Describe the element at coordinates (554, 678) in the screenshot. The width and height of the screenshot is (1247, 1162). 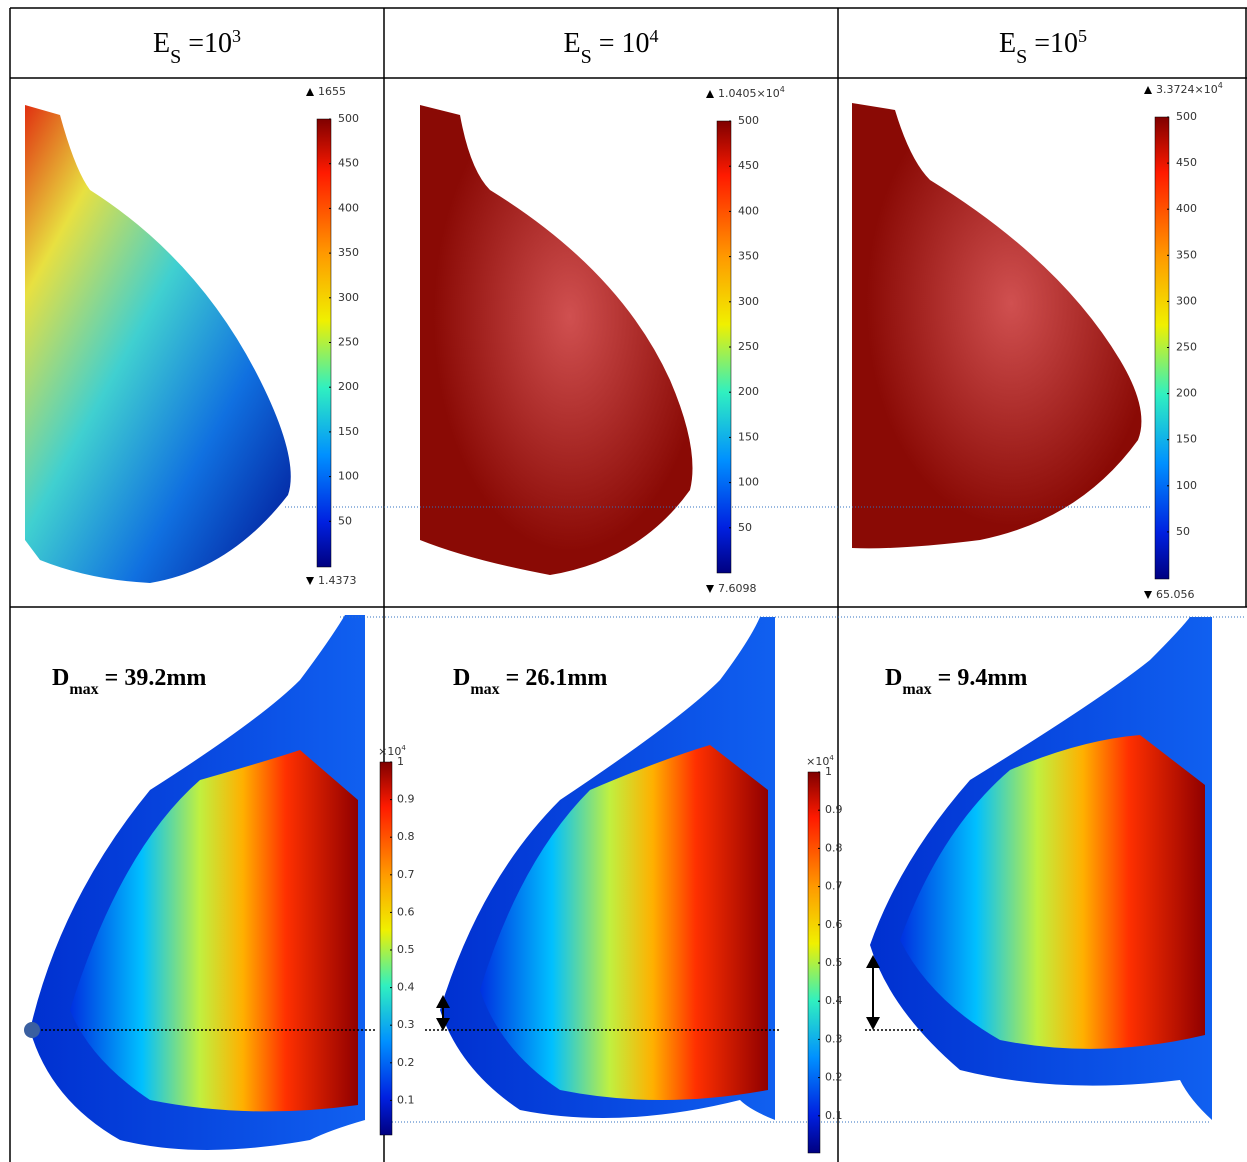
I see `text-part: = 26.1mm` at that location.